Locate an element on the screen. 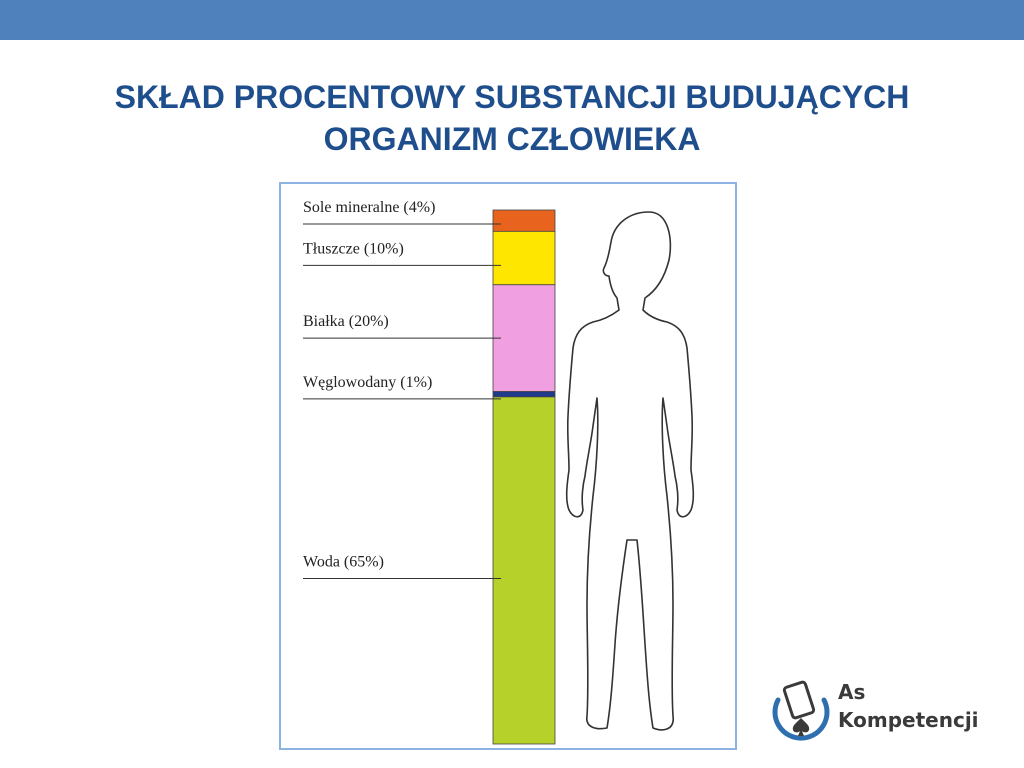 The width and height of the screenshot is (1024, 768). segment-label-1: Sole mineralne (4%) is located at coordinates (369, 207).